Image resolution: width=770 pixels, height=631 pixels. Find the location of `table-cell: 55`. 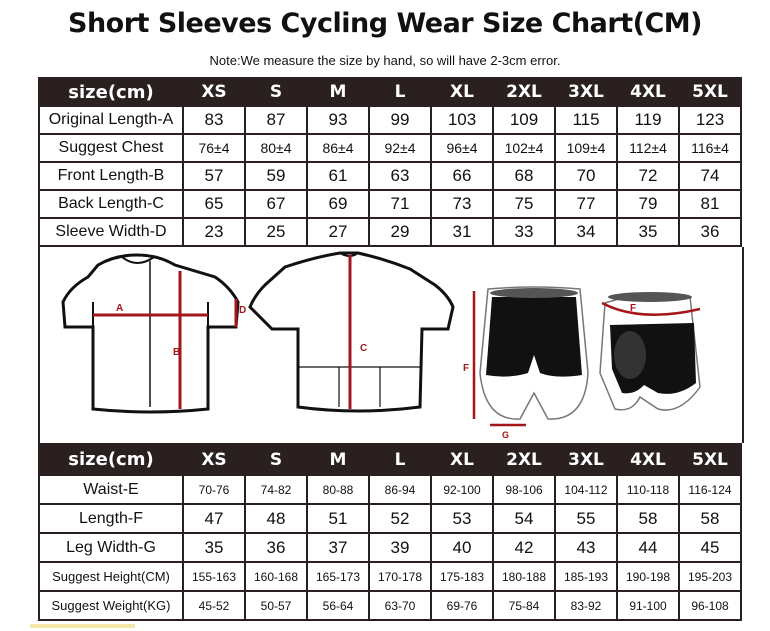

table-cell: 55 is located at coordinates (586, 518).